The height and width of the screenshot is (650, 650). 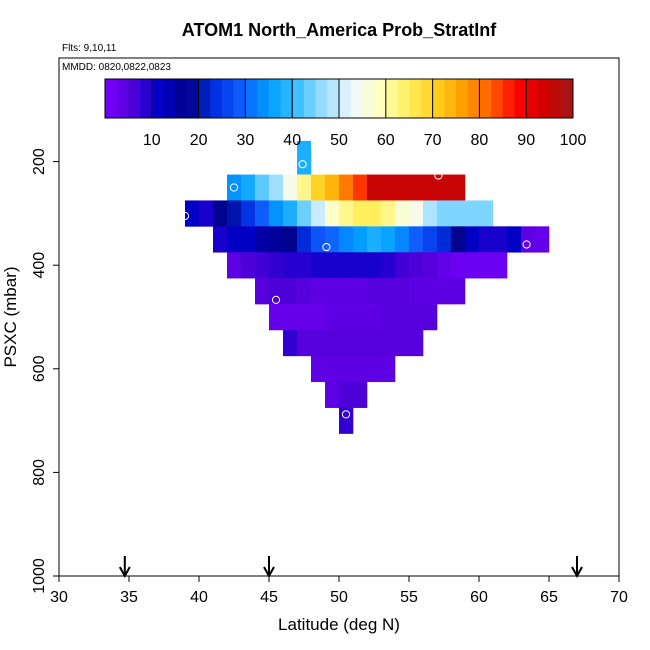 What do you see at coordinates (549, 597) in the screenshot?
I see `x-tick-label: 65` at bounding box center [549, 597].